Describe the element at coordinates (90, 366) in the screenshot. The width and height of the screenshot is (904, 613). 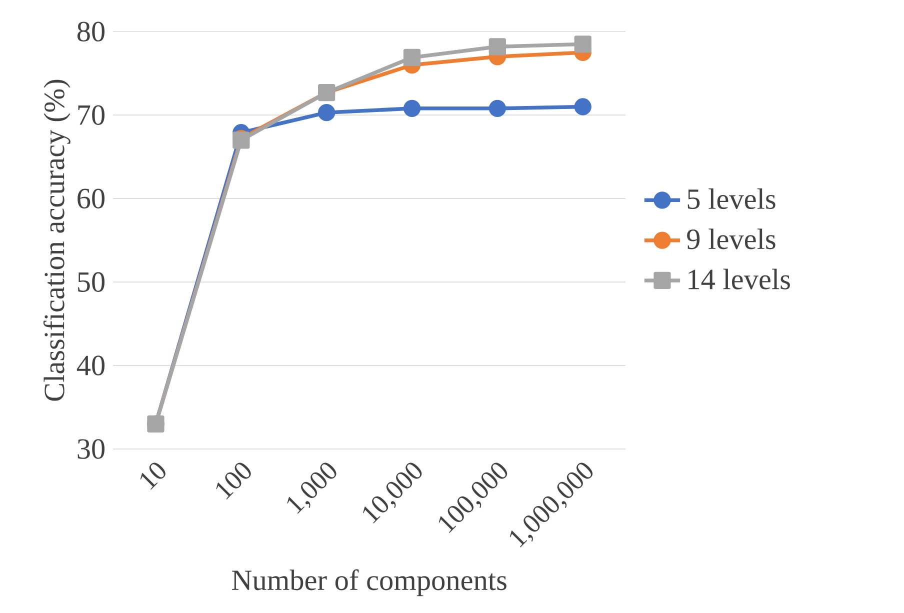
I see `y-tick-label: 40` at that location.